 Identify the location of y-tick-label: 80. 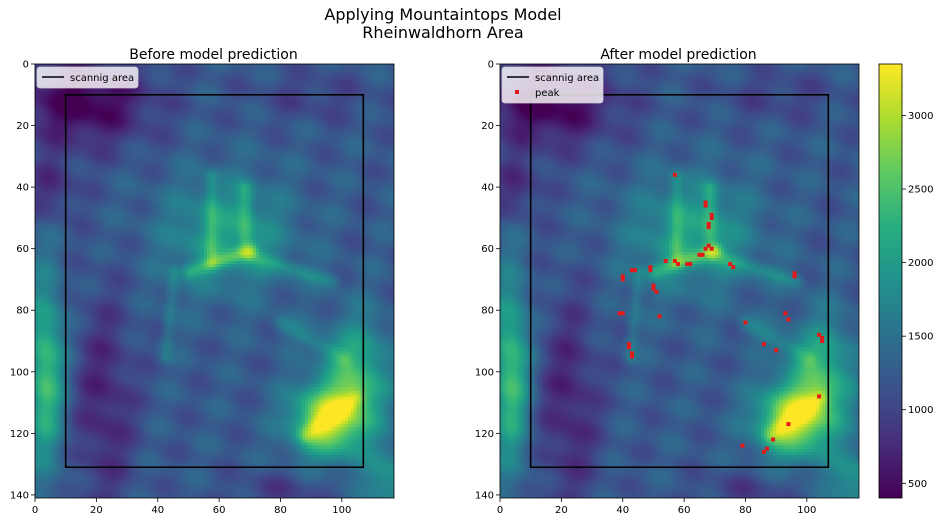
(22, 311).